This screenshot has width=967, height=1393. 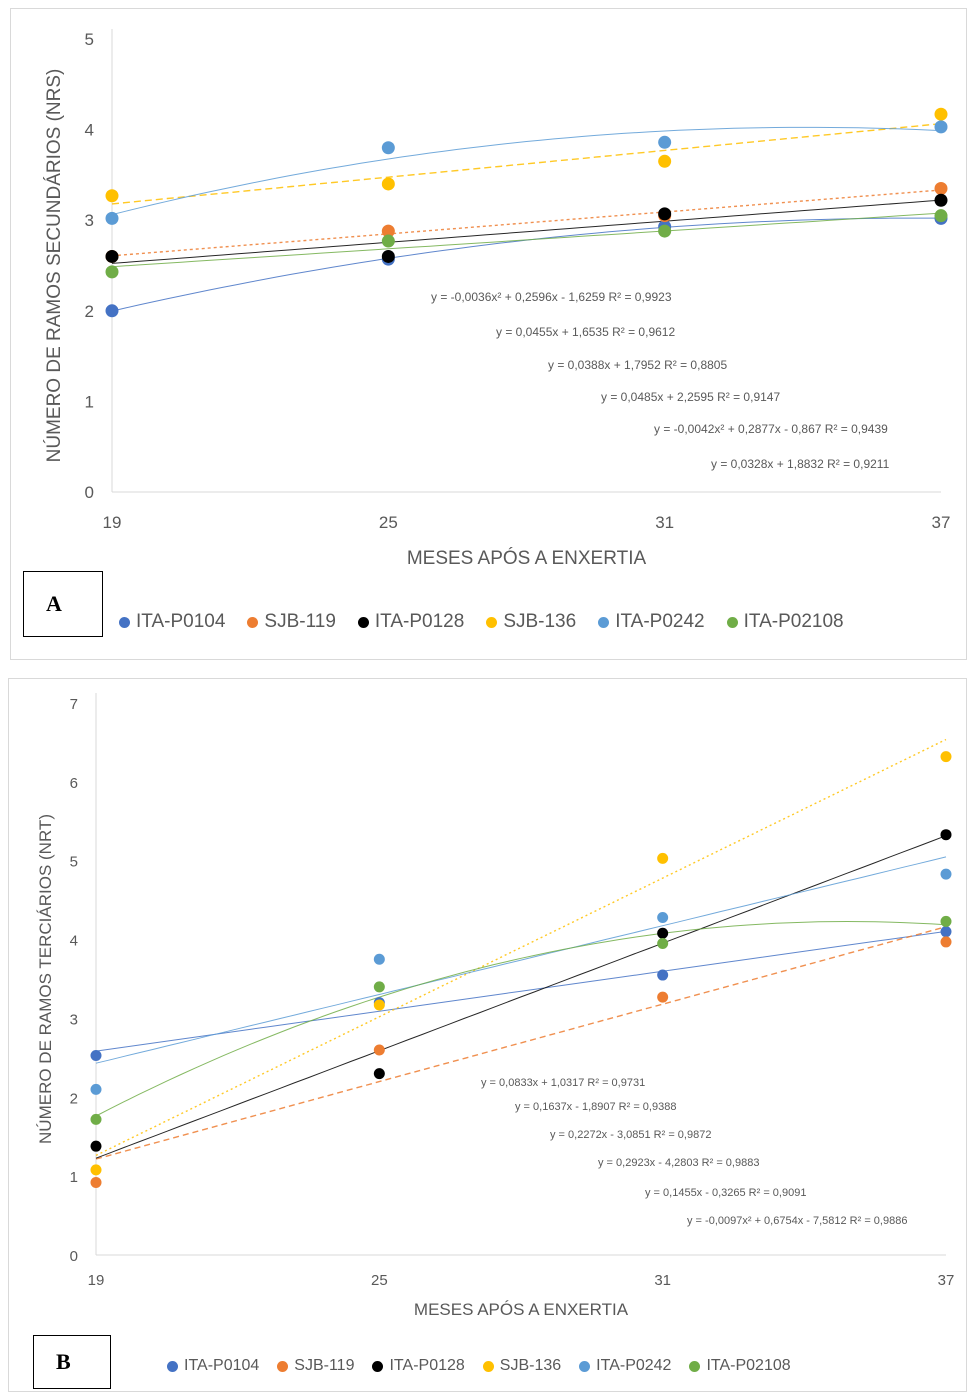 What do you see at coordinates (526, 231) in the screenshot?
I see `trendline-ita-p0128` at bounding box center [526, 231].